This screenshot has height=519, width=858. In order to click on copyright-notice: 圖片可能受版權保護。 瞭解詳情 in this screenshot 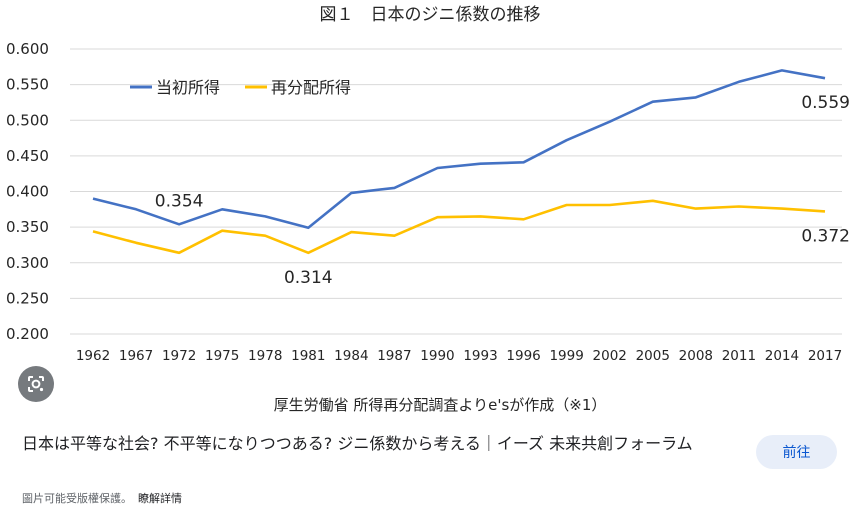, I will do `click(102, 498)`.